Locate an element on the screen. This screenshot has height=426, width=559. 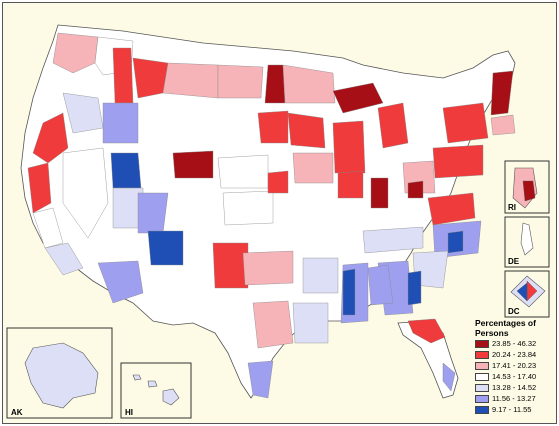
legend-title: Percentages of Persons is located at coordinates (505, 328).